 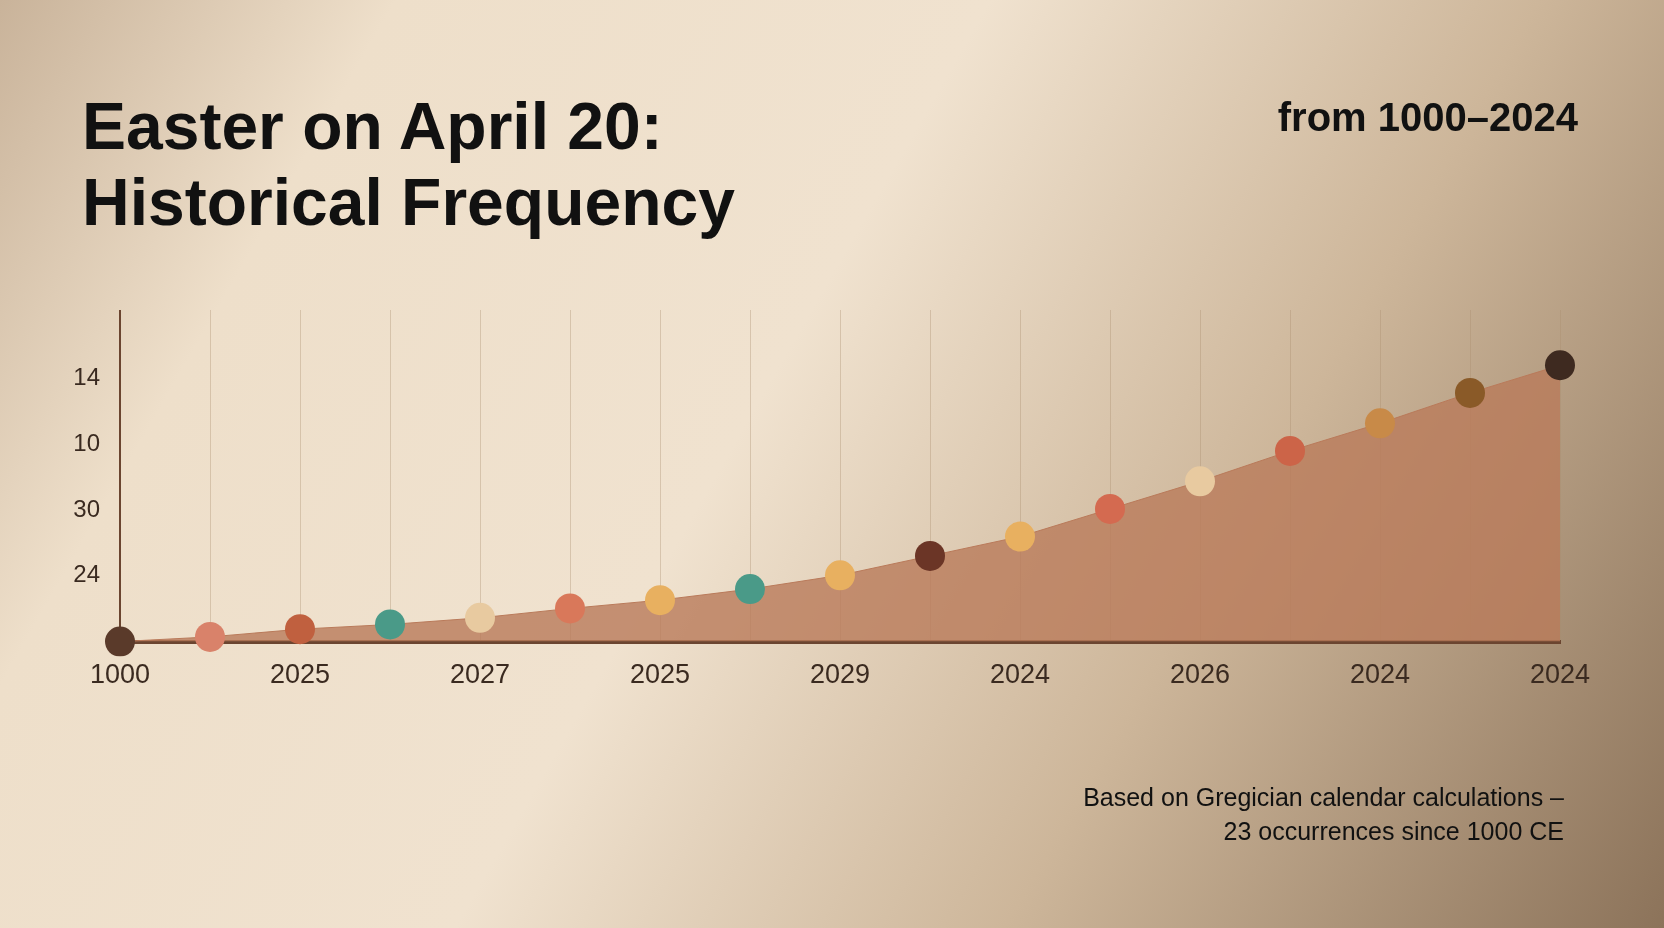 I want to click on x-tick-label: 1000, so click(x=120, y=674).